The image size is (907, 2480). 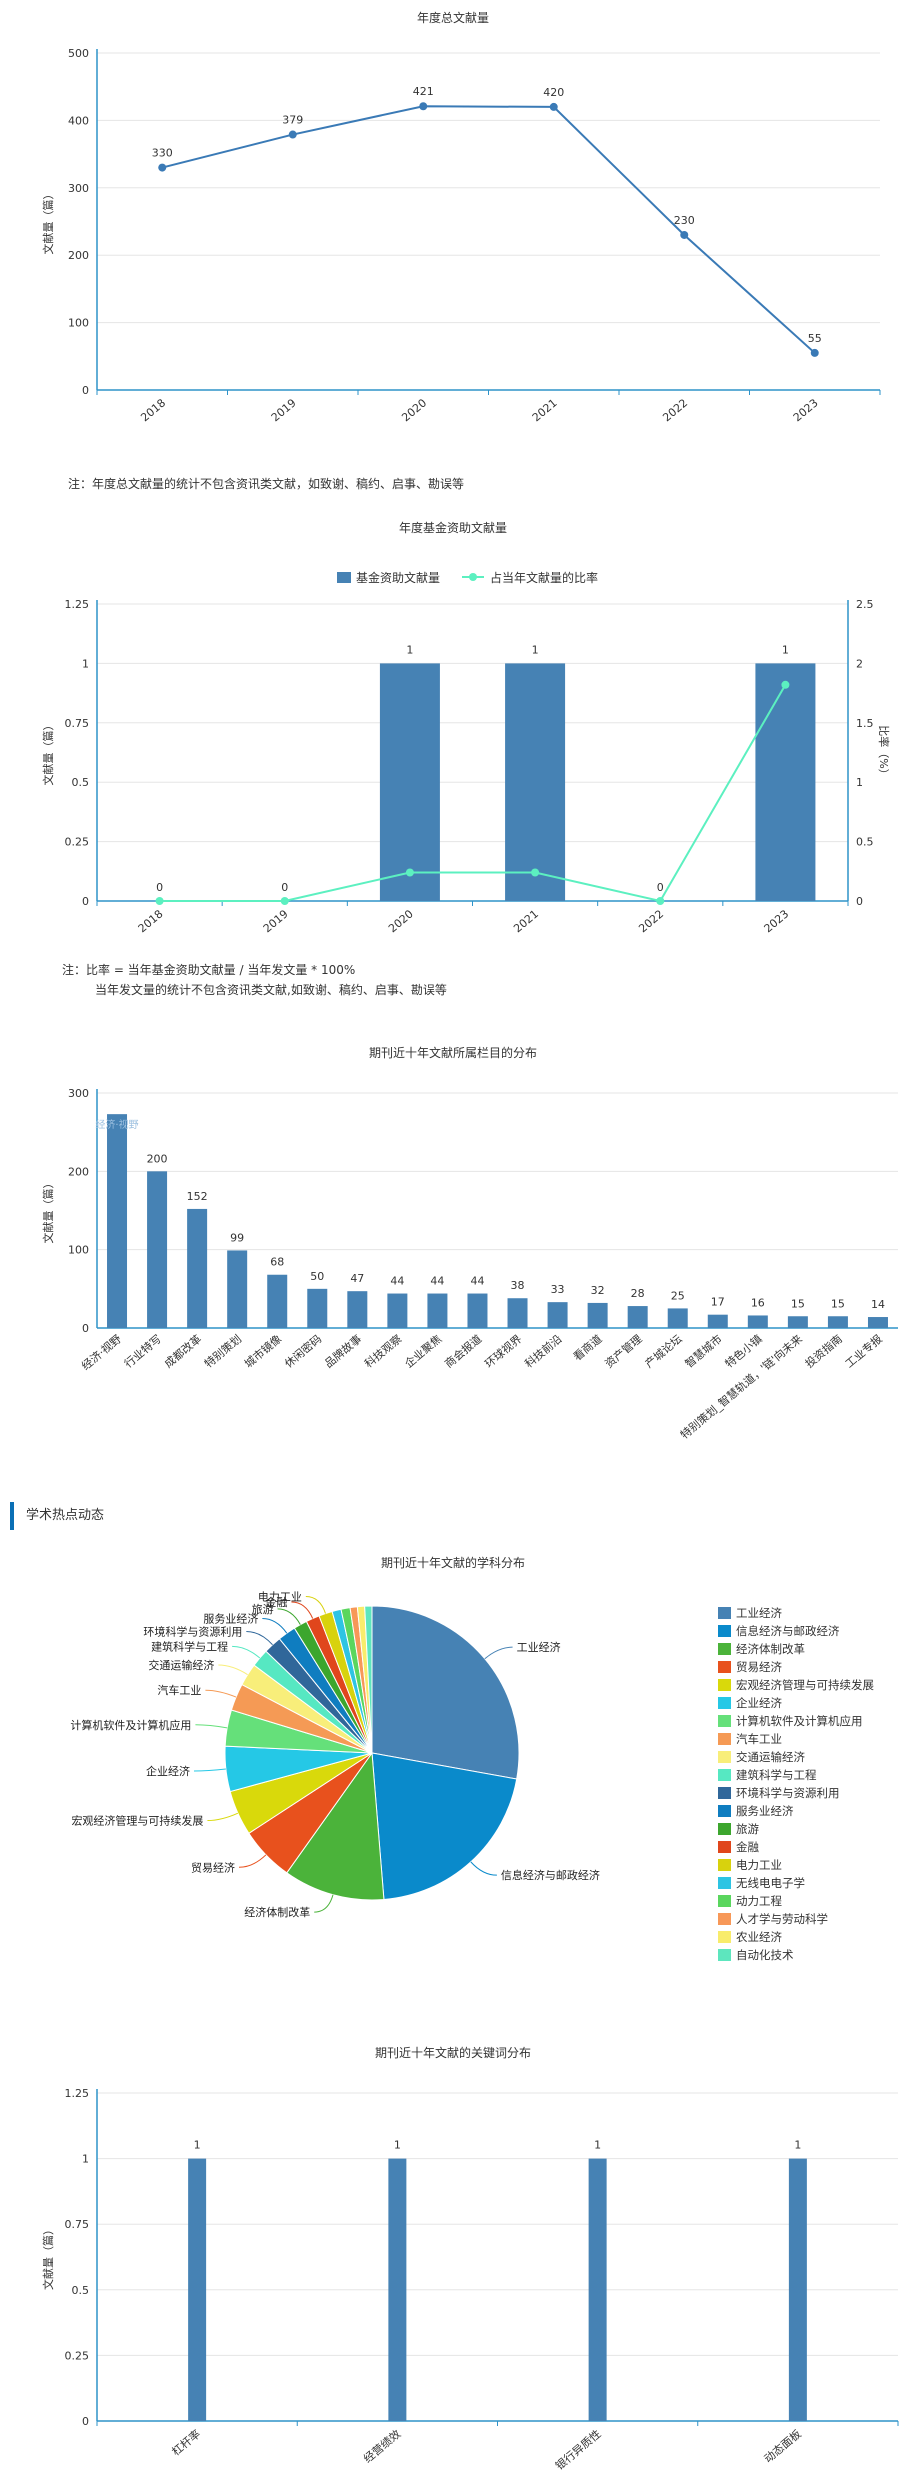 I want to click on legend-label: 企业经济, so click(x=759, y=1703).